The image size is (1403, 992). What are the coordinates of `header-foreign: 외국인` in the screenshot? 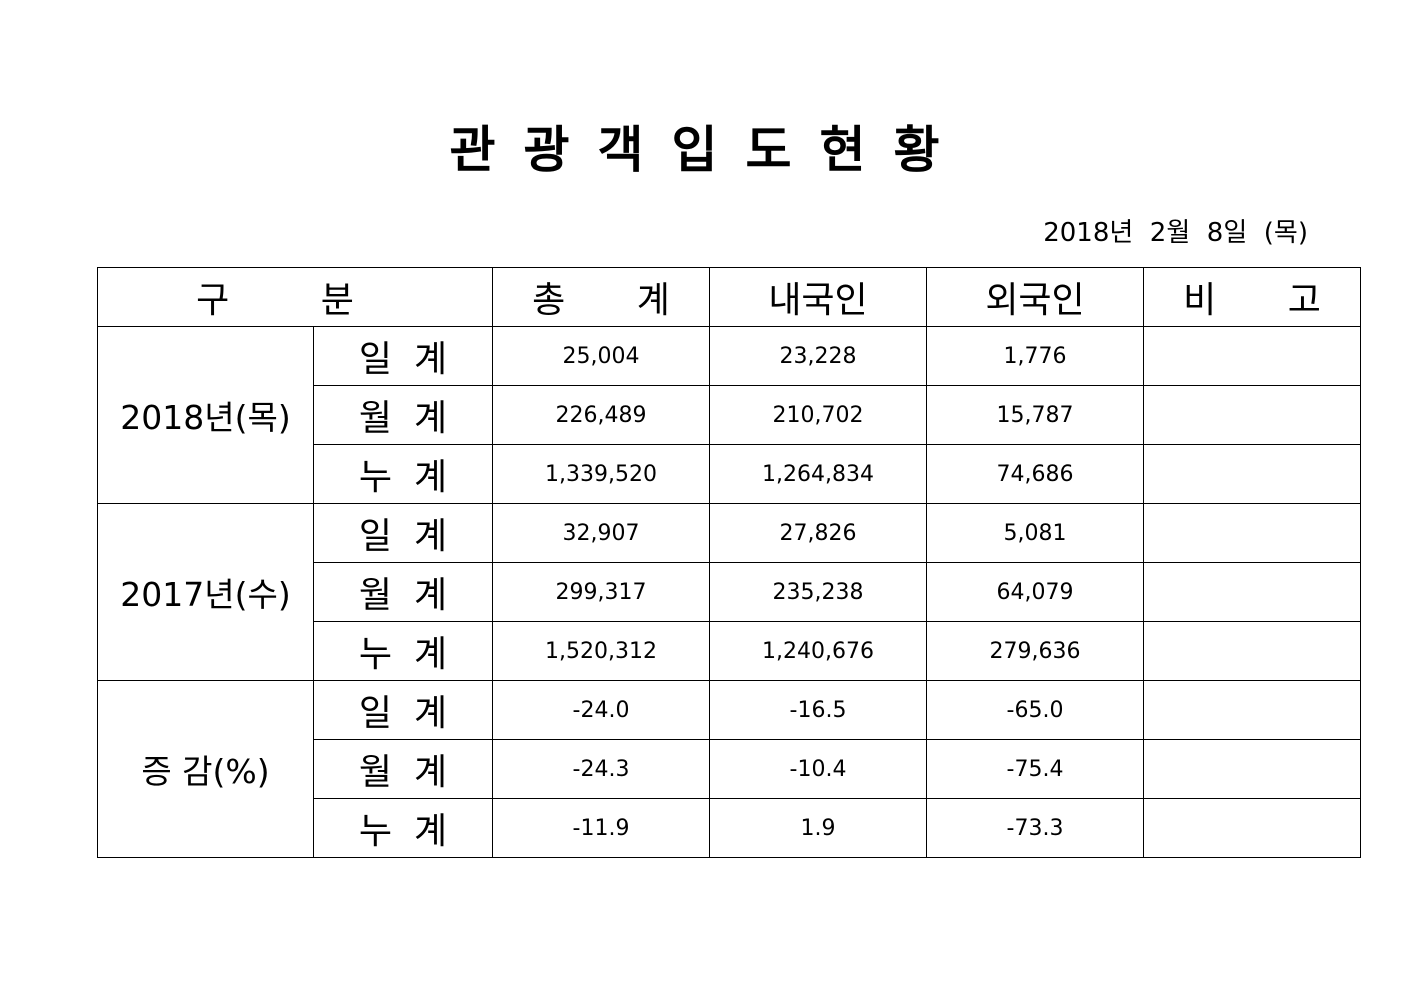 It's located at (1035, 297).